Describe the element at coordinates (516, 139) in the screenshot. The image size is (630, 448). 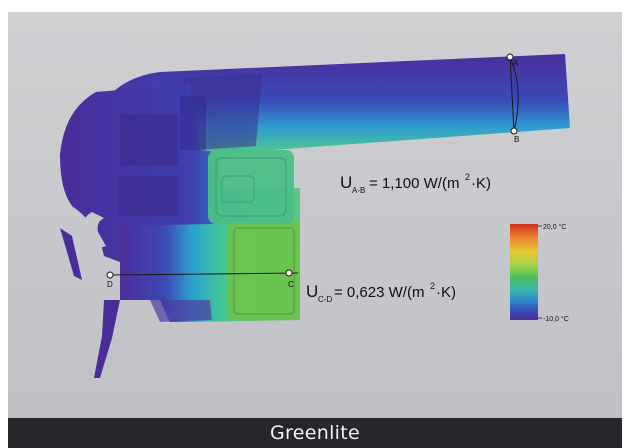
I see `point-b-label: B` at that location.